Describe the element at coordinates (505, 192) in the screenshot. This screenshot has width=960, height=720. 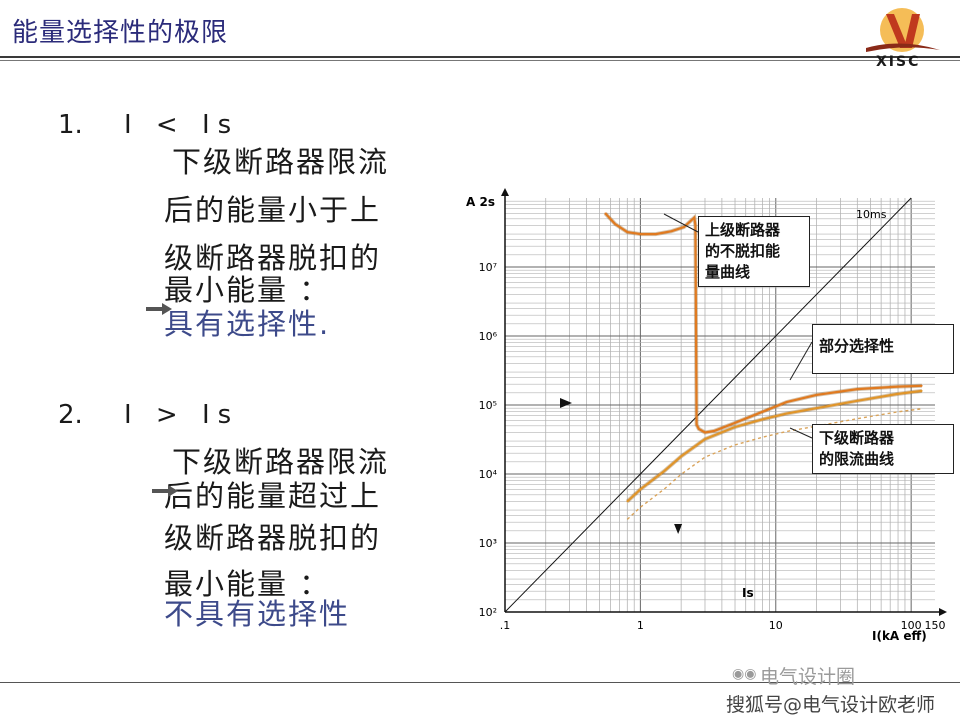
I see `y-axis-arrow-icon` at that location.